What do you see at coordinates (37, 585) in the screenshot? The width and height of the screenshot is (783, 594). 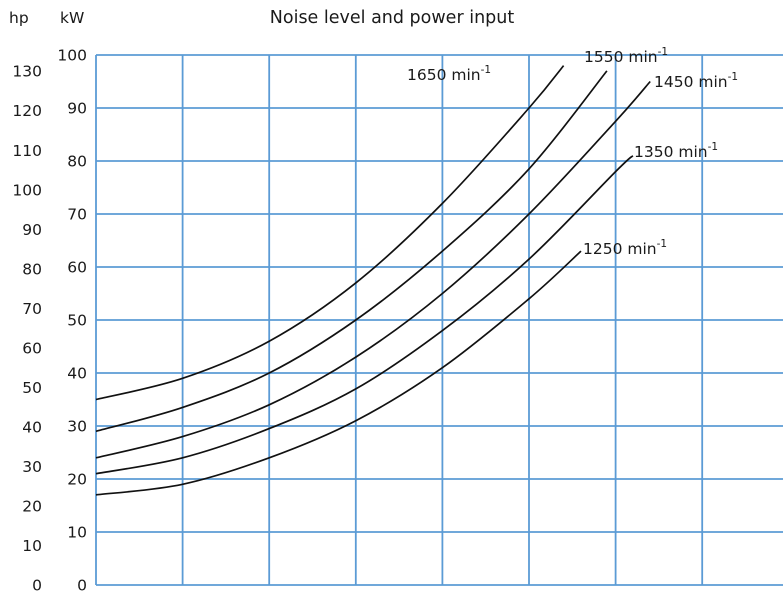 I see `hp-tick-label: 0` at bounding box center [37, 585].